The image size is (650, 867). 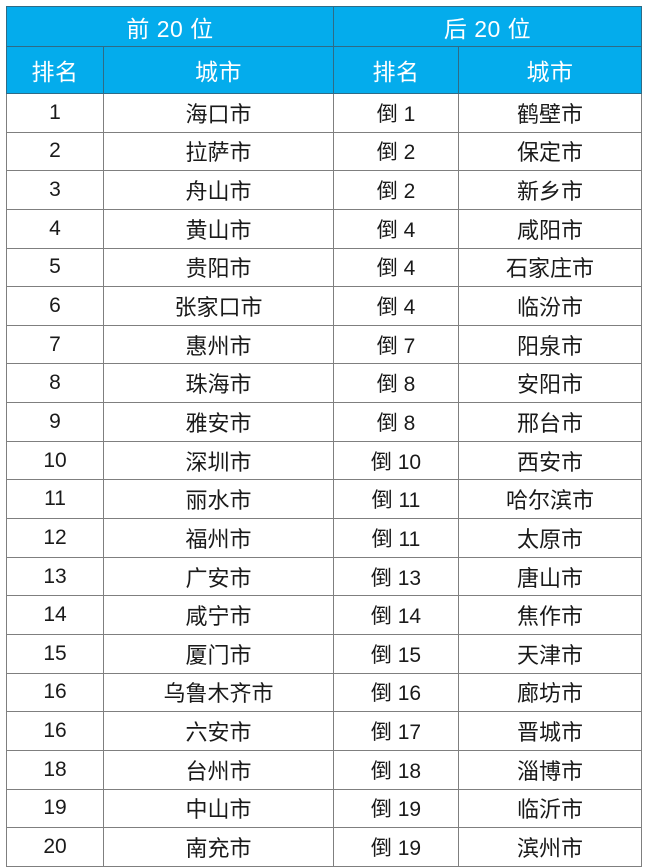 I want to click on table-row: 10 深圳市倒 10 西安市, so click(x=324, y=460).